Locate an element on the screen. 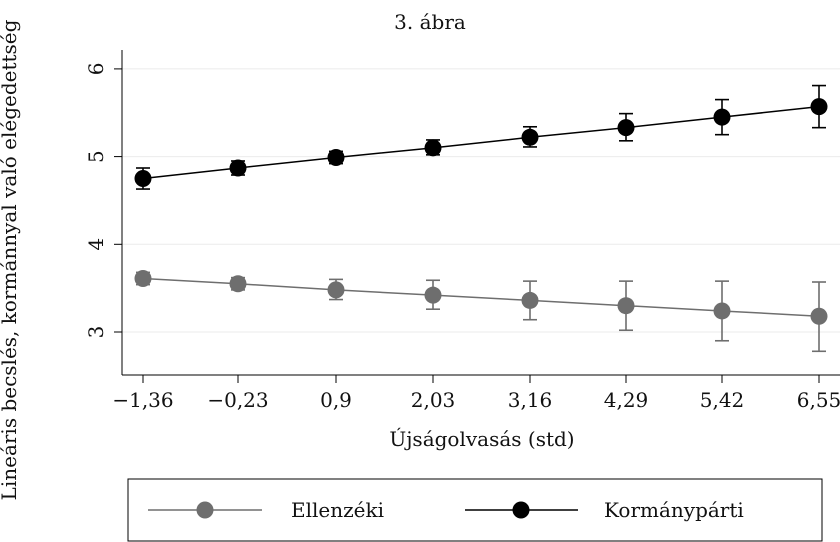  x-tick-label: 4,29 is located at coordinates (626, 400).